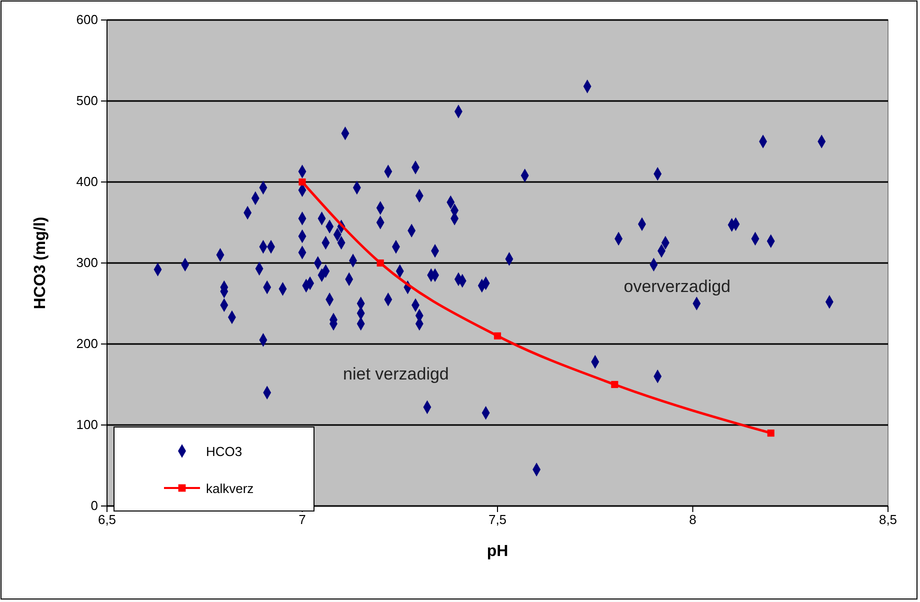  What do you see at coordinates (396, 374) in the screenshot?
I see `annotation: niet verzadigd` at bounding box center [396, 374].